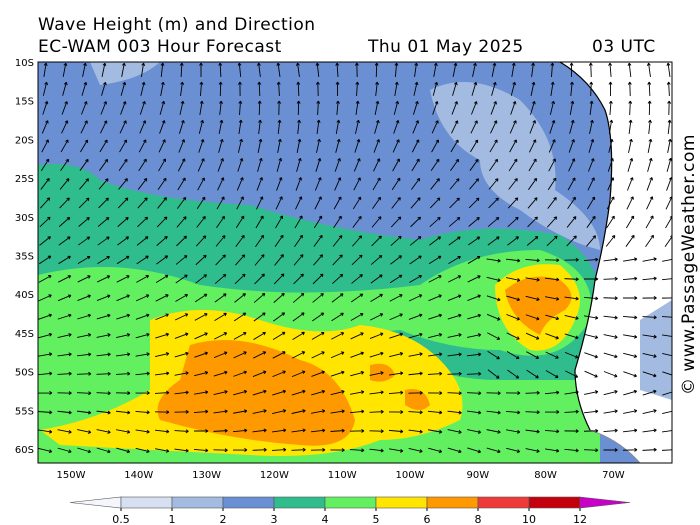  What do you see at coordinates (24, 334) in the screenshot?
I see `lat-label: 45S` at bounding box center [24, 334].